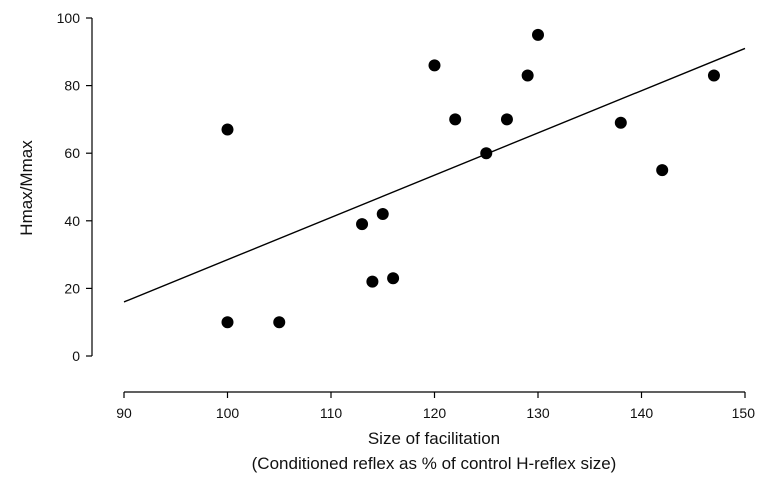 This screenshot has height=491, width=758. I want to click on y-tick-label: 100, so click(69, 18).